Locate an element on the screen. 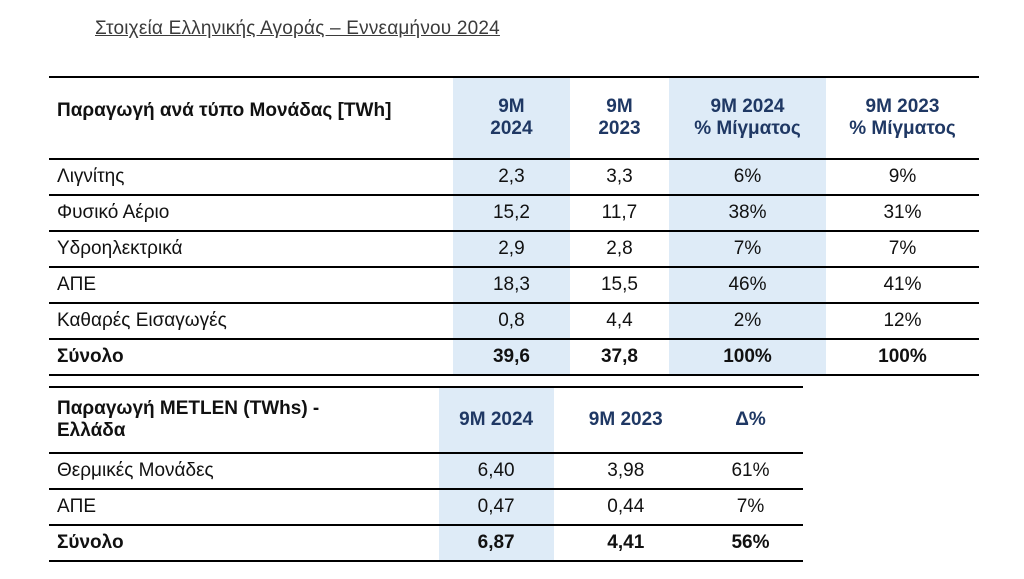 The height and width of the screenshot is (579, 1024). cell-2024: 2,3 is located at coordinates (511, 177).